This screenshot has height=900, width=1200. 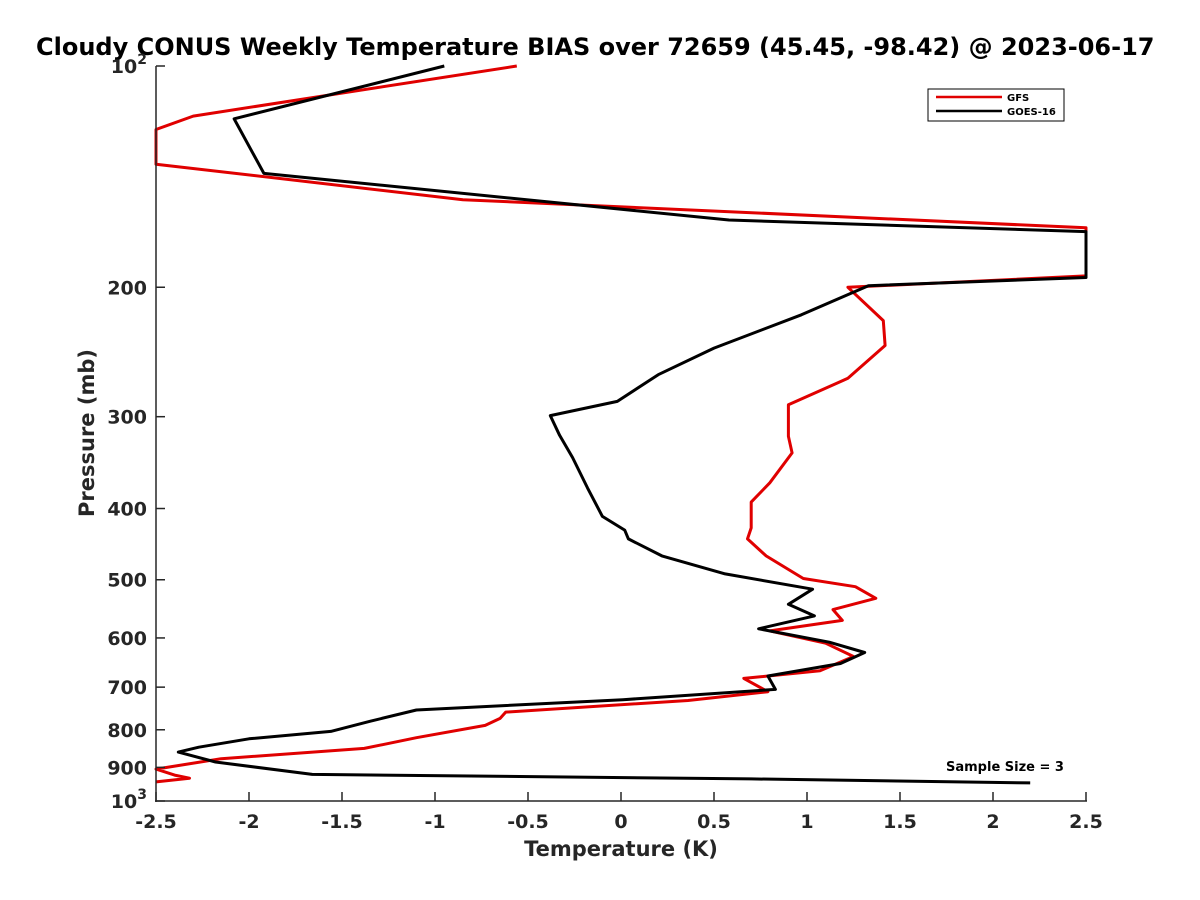 I want to click on sample-size-annotation: Sample Size = 3, so click(x=1005, y=767).